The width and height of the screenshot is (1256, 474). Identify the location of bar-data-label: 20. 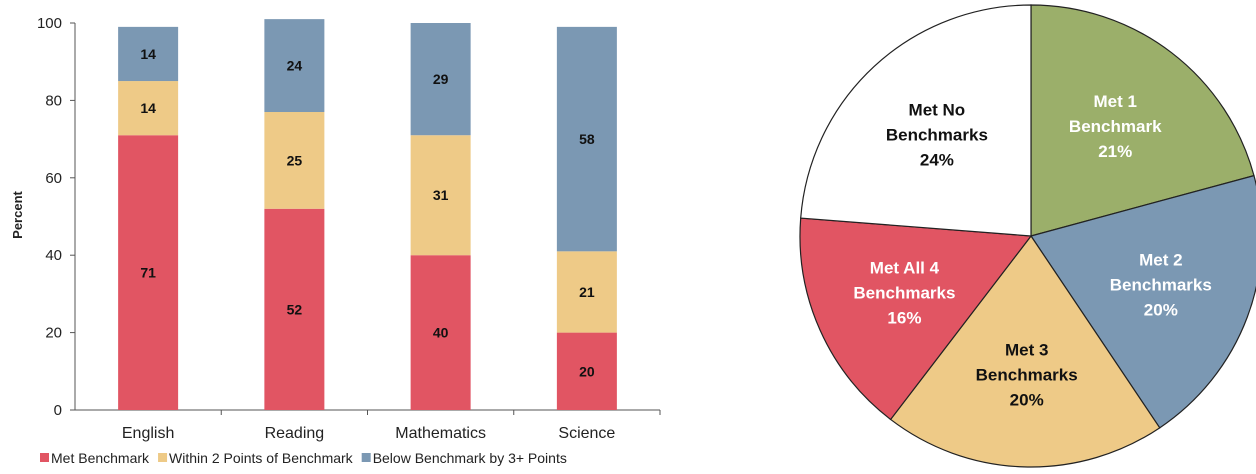
(587, 371).